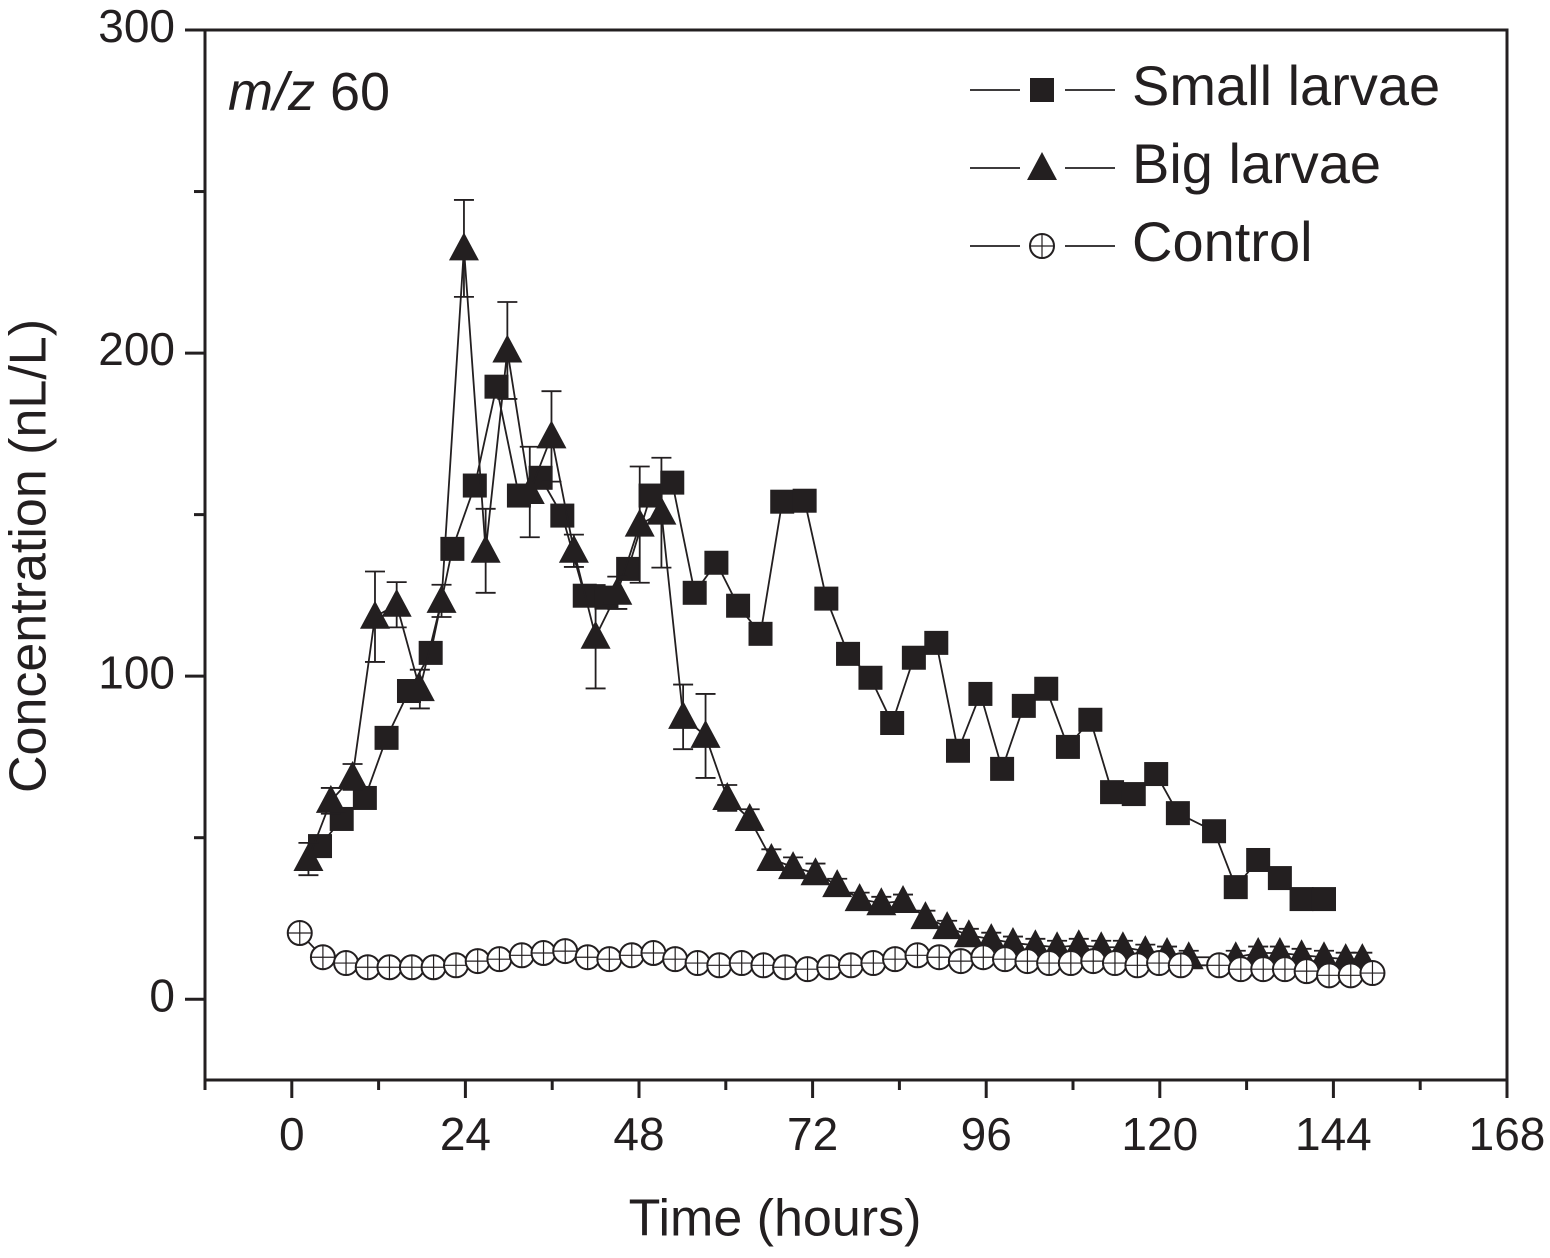 Image resolution: width=1550 pixels, height=1258 pixels. I want to click on y-tick-label: 0, so click(162, 995).